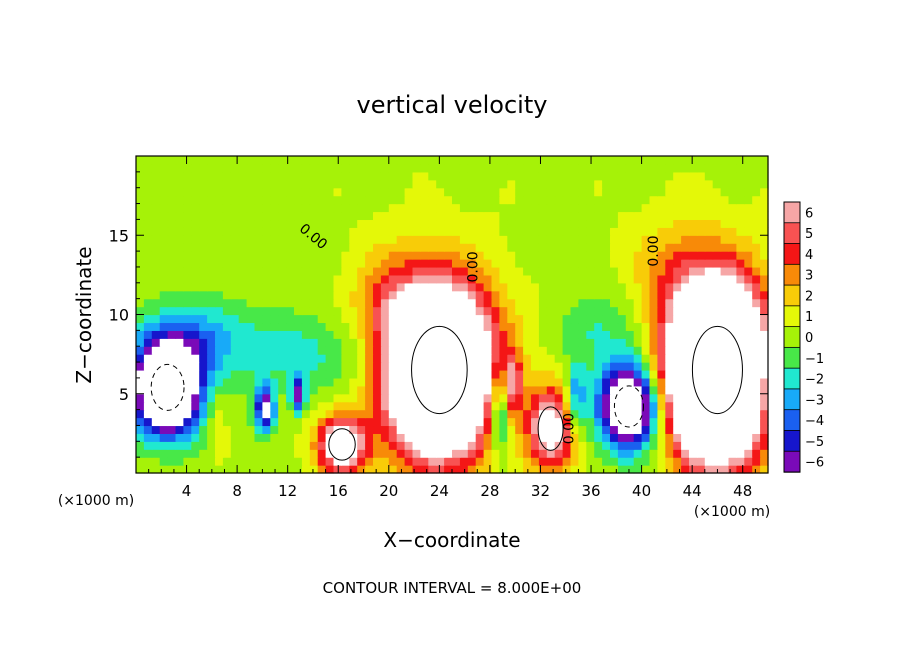  What do you see at coordinates (732, 512) in the screenshot?
I see `x-units-right: (×1000 m)` at bounding box center [732, 512].